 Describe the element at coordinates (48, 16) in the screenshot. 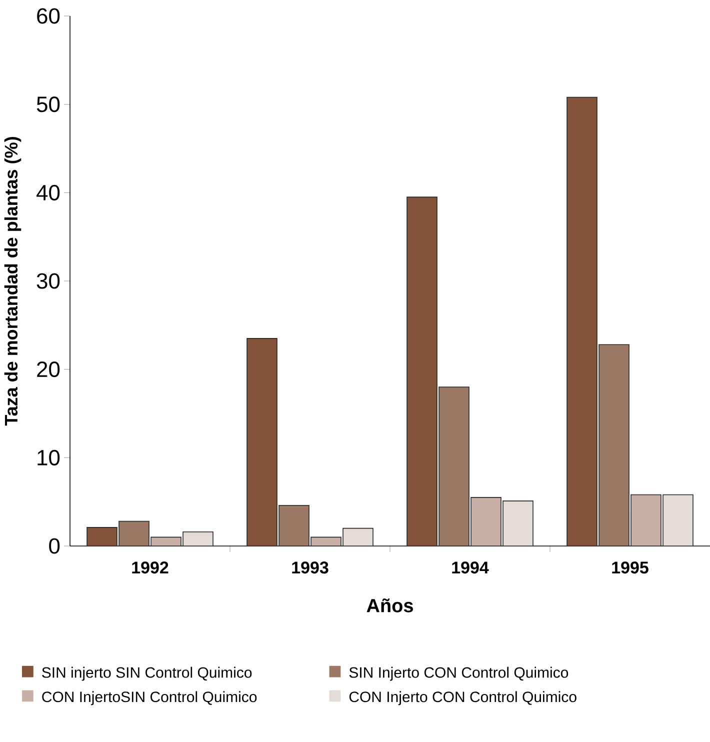

I see `y-tick-label: 60` at that location.